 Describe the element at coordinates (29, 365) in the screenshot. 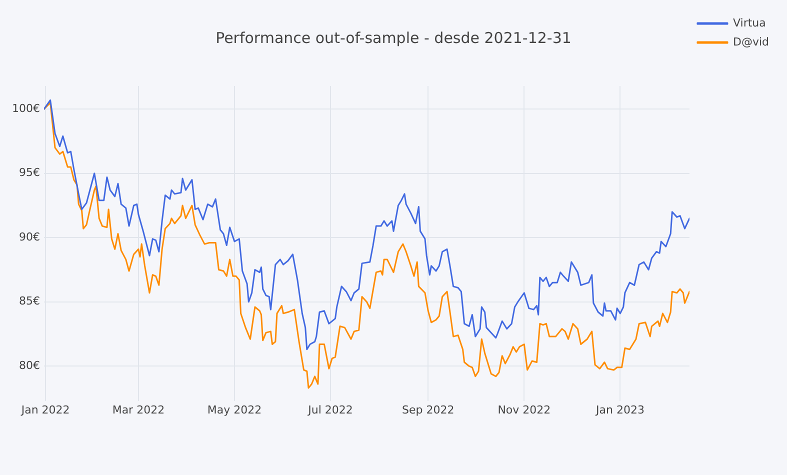

I see `y-tick-label: 80€` at that location.